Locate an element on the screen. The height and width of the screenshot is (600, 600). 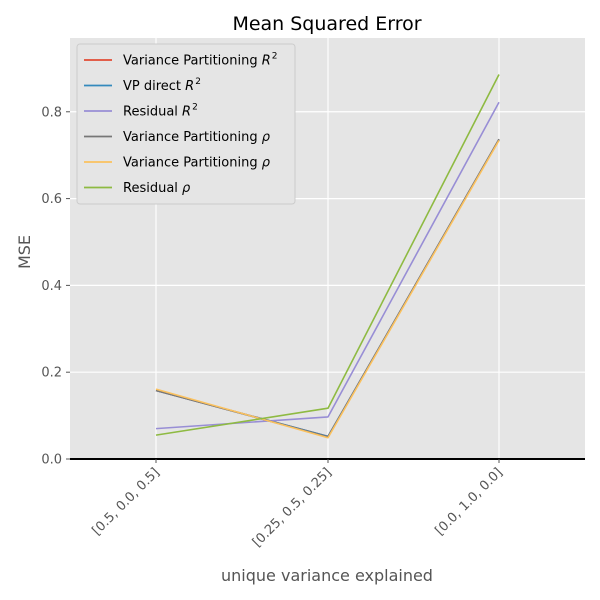
x-tick-label: [0.5, 0.0, 0.5] is located at coordinates (125, 501).